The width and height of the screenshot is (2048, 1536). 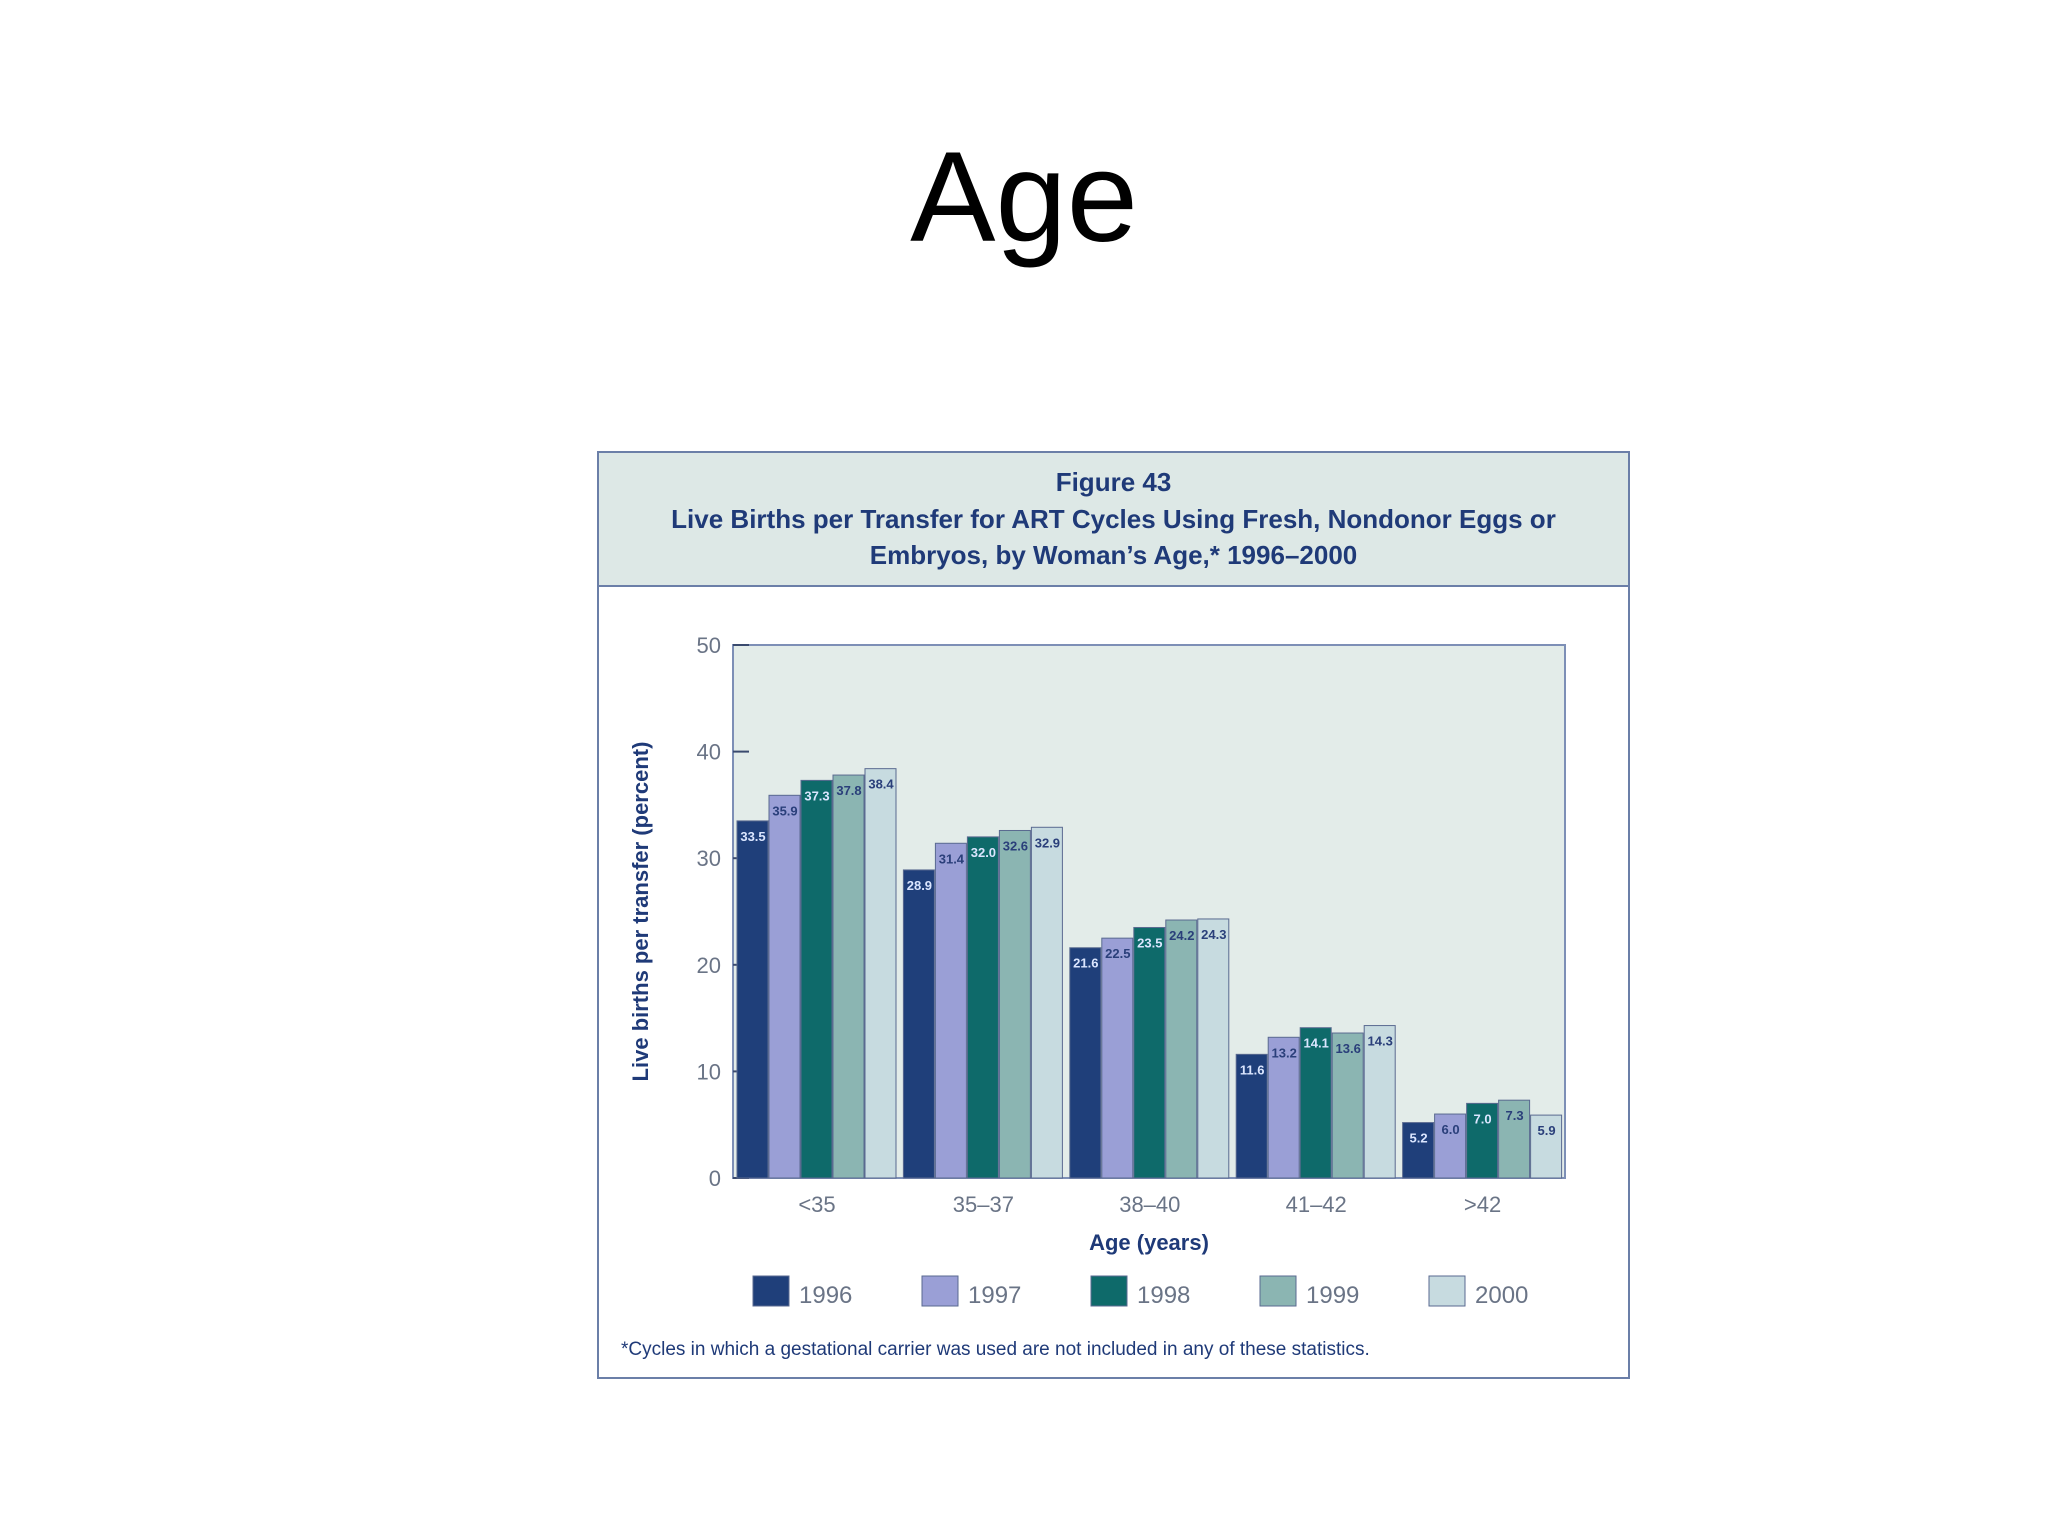 What do you see at coordinates (1113, 482) in the screenshot?
I see `figure-number: Figure 43` at bounding box center [1113, 482].